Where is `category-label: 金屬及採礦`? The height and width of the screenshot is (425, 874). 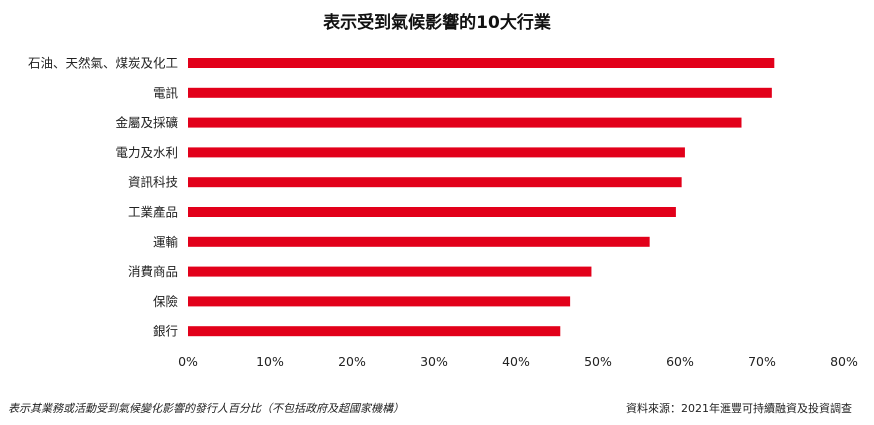
category-label: 金屬及採礦 is located at coordinates (146, 122).